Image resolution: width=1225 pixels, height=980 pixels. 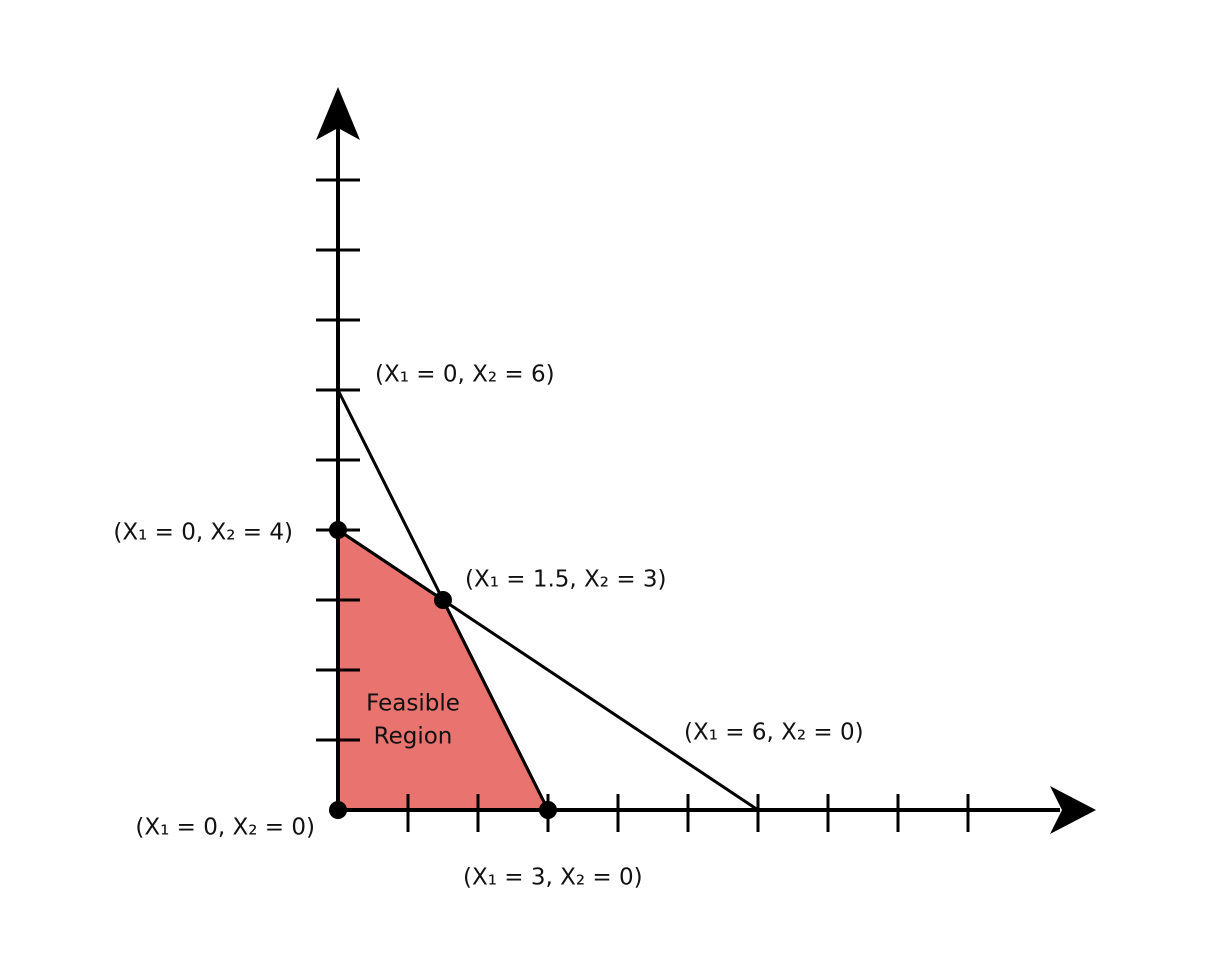 I want to click on point-label: (X₁ = 0, X₂ = 0), so click(x=225, y=828).